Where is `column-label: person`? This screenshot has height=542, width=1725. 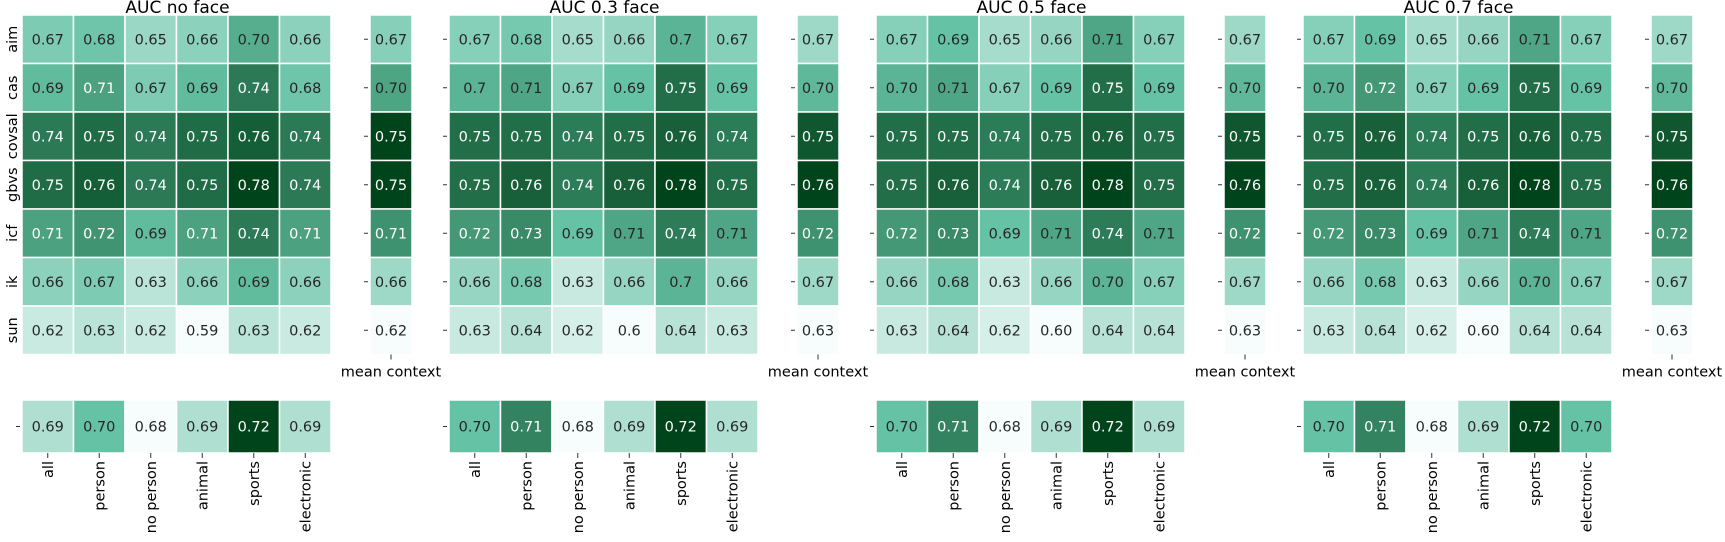 column-label: person is located at coordinates (100, 486).